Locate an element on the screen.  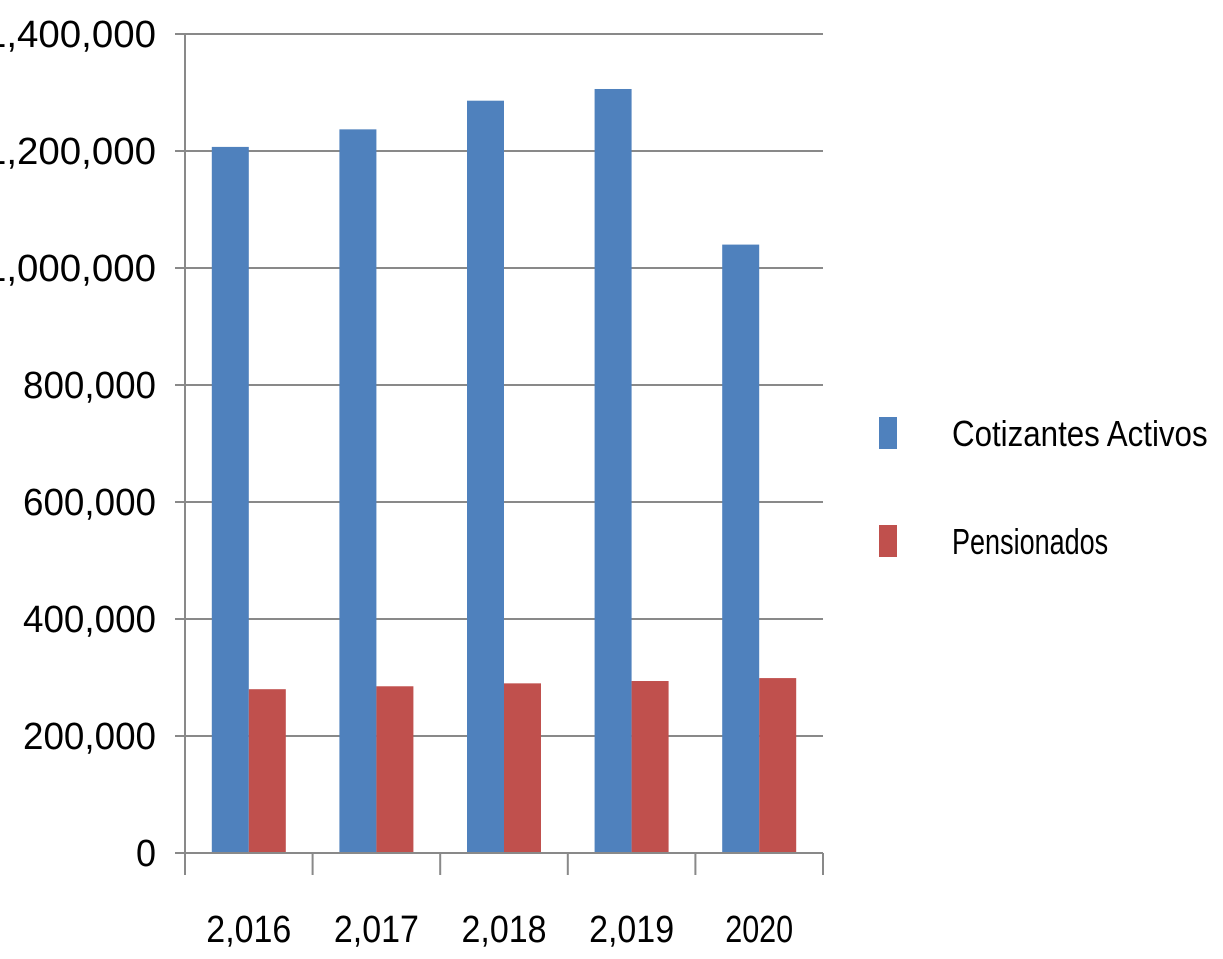
y-tick-label: 200,000 is located at coordinates (89, 737).